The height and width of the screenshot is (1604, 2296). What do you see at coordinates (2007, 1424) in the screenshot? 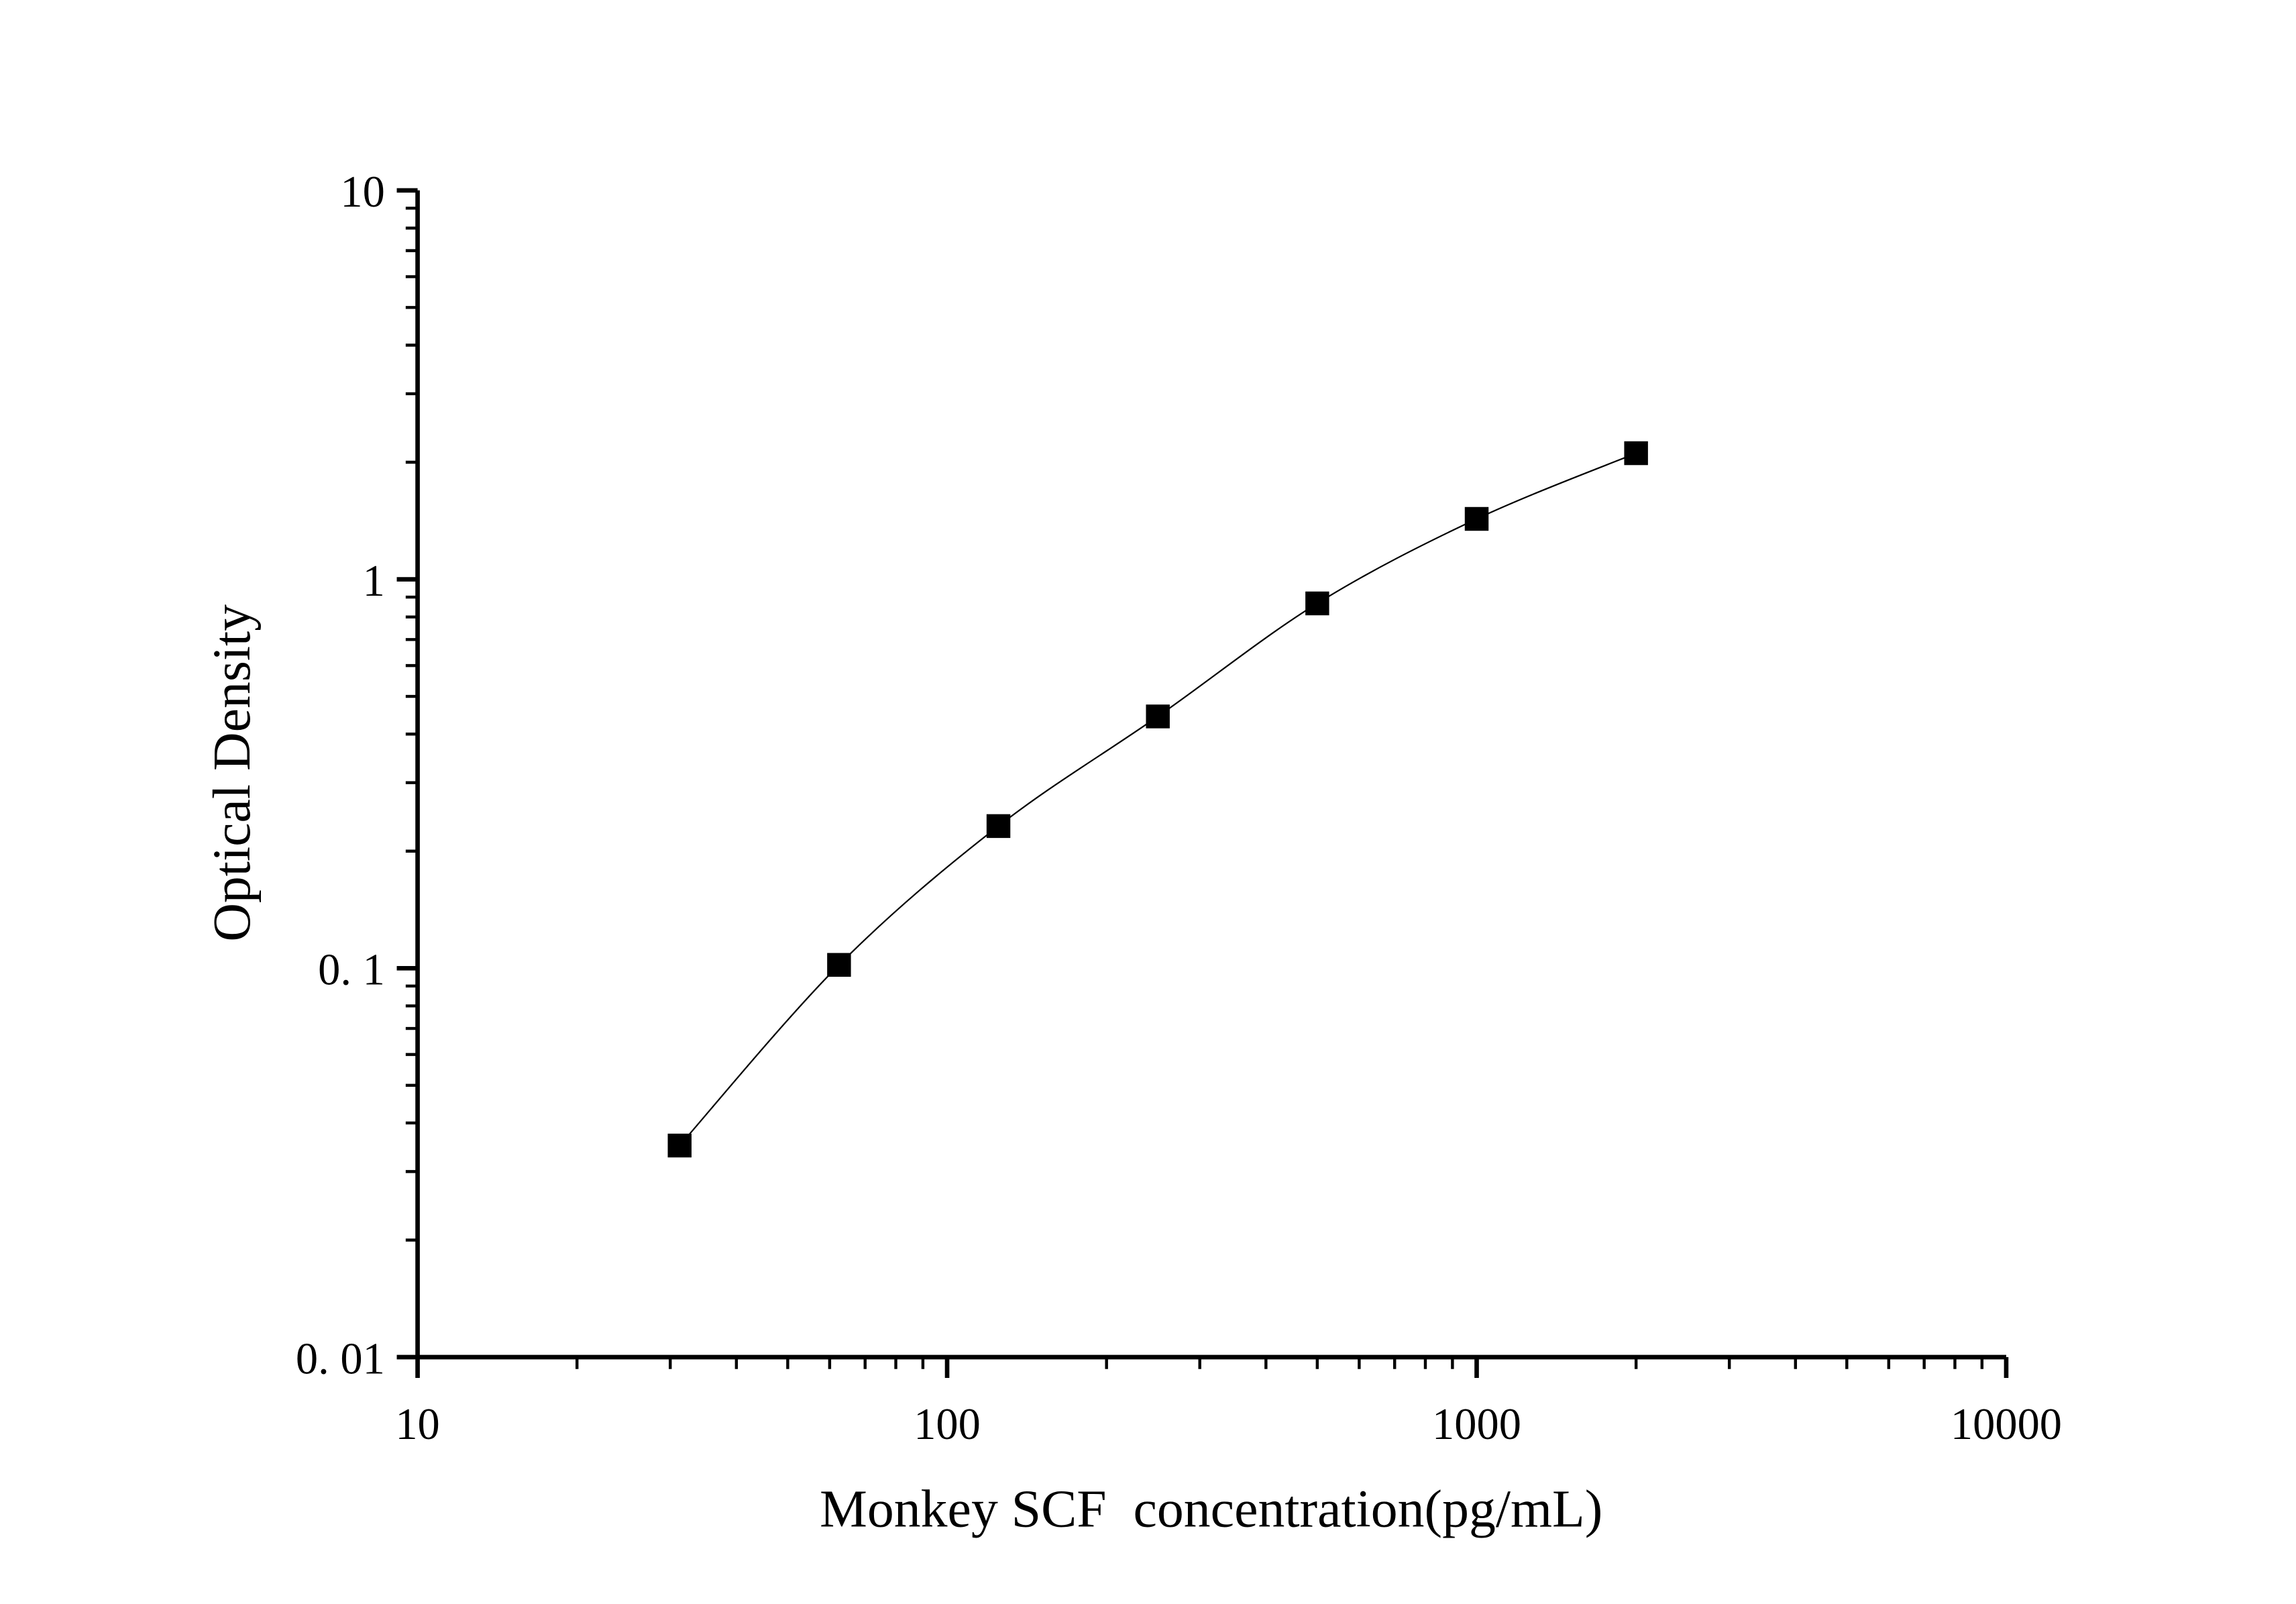
I see `x-tick-label: 10000` at bounding box center [2007, 1424].